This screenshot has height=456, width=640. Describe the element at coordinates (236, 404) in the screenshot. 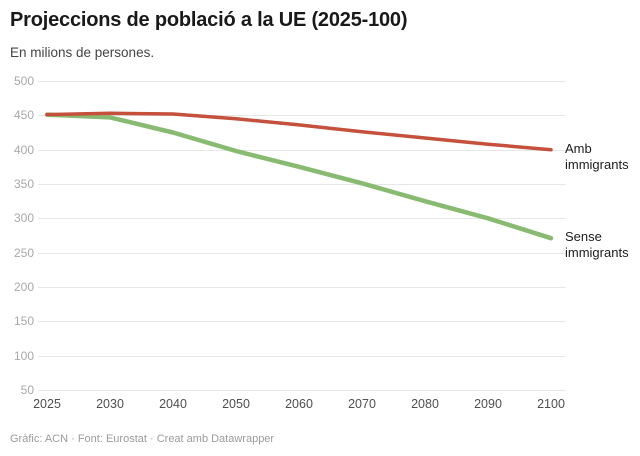

I see `x-axis-tick-label: 2050` at that location.